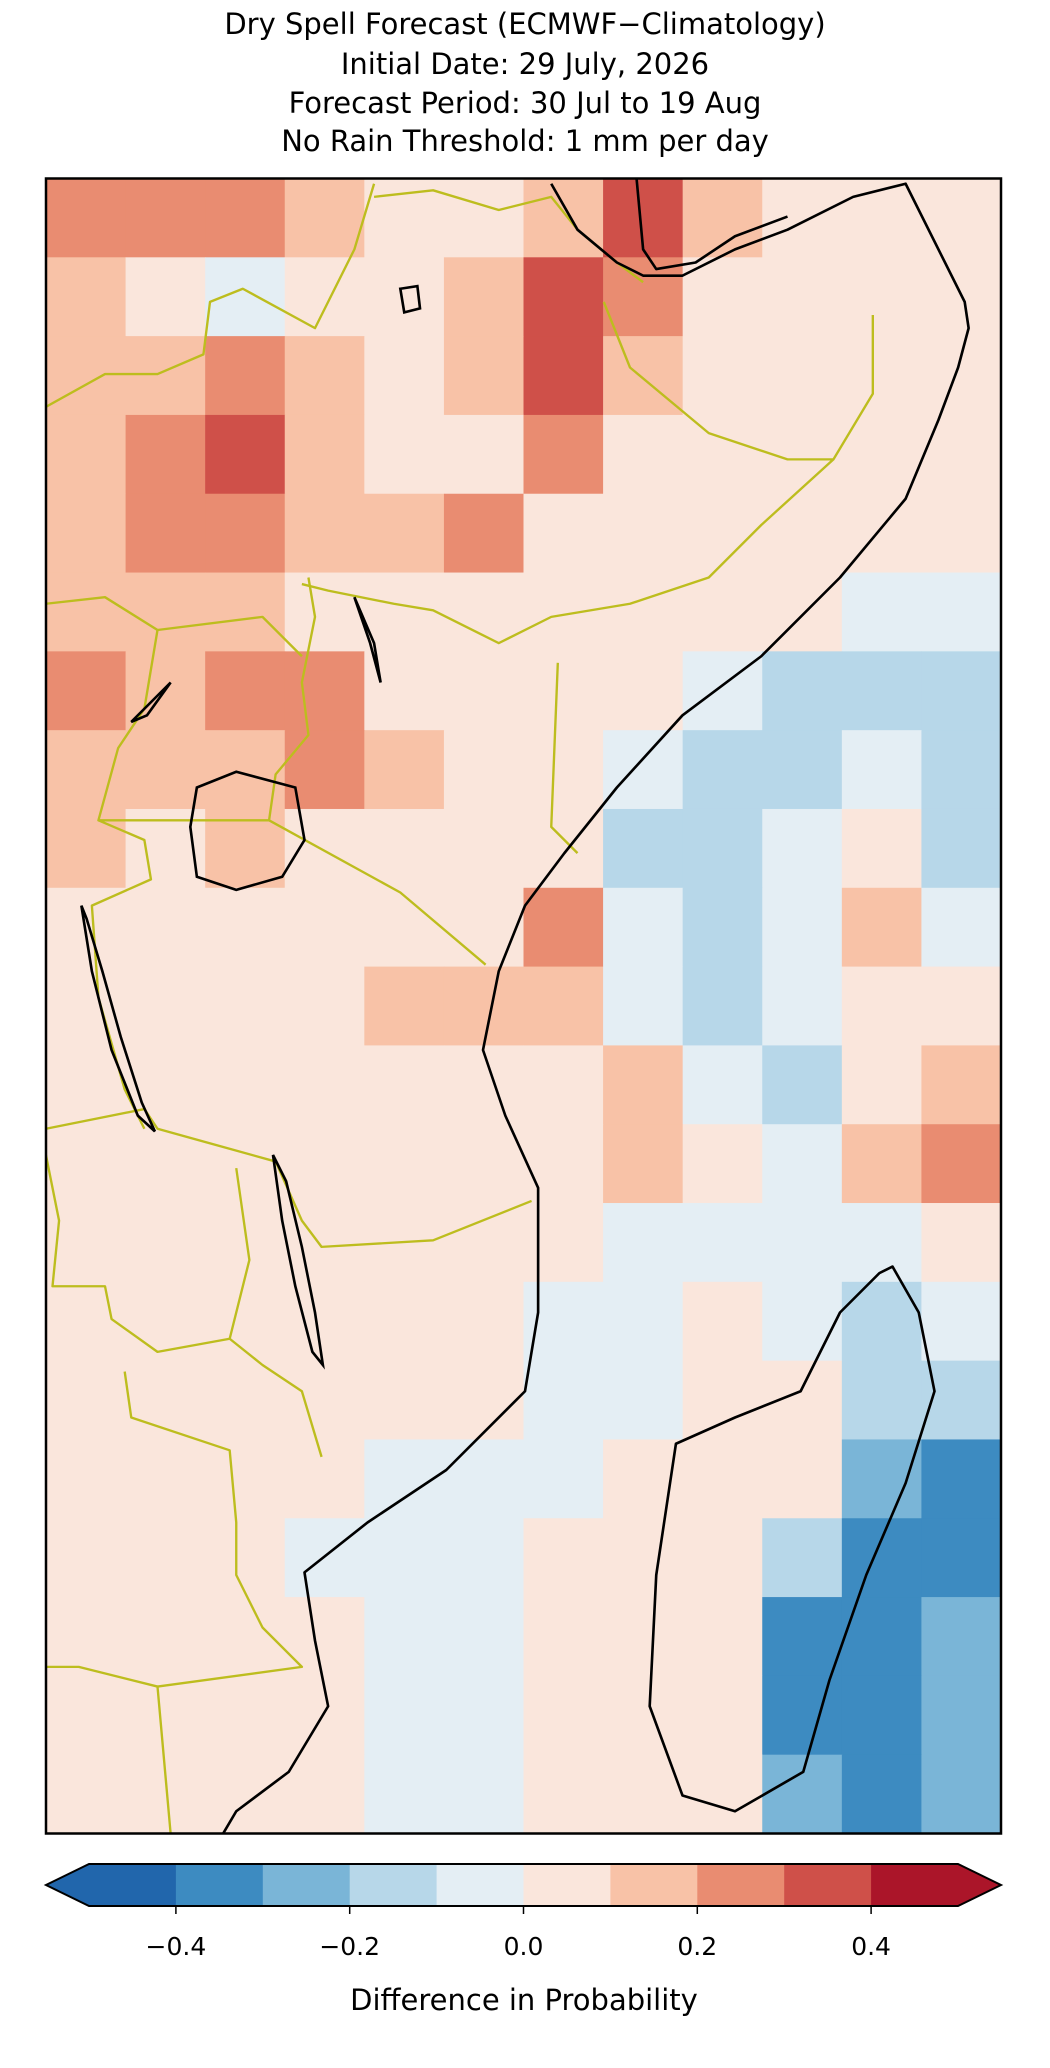 The width and height of the screenshot is (1050, 2068). What do you see at coordinates (871, 1946) in the screenshot?
I see `colorbar-tick-label: 0.4` at bounding box center [871, 1946].